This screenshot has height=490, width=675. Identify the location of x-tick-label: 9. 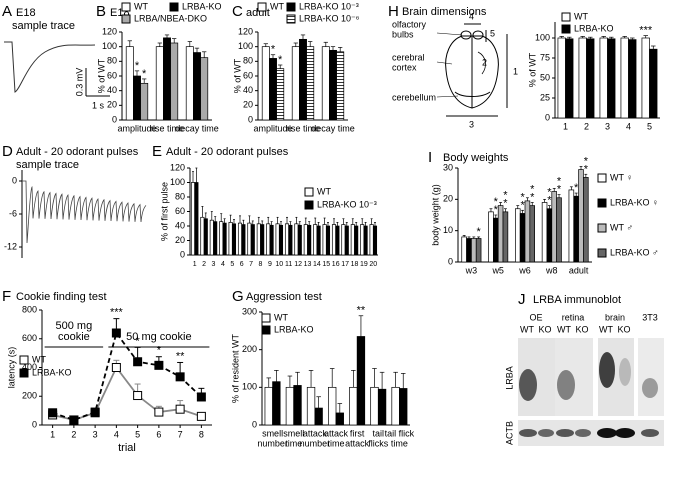
(270, 264).